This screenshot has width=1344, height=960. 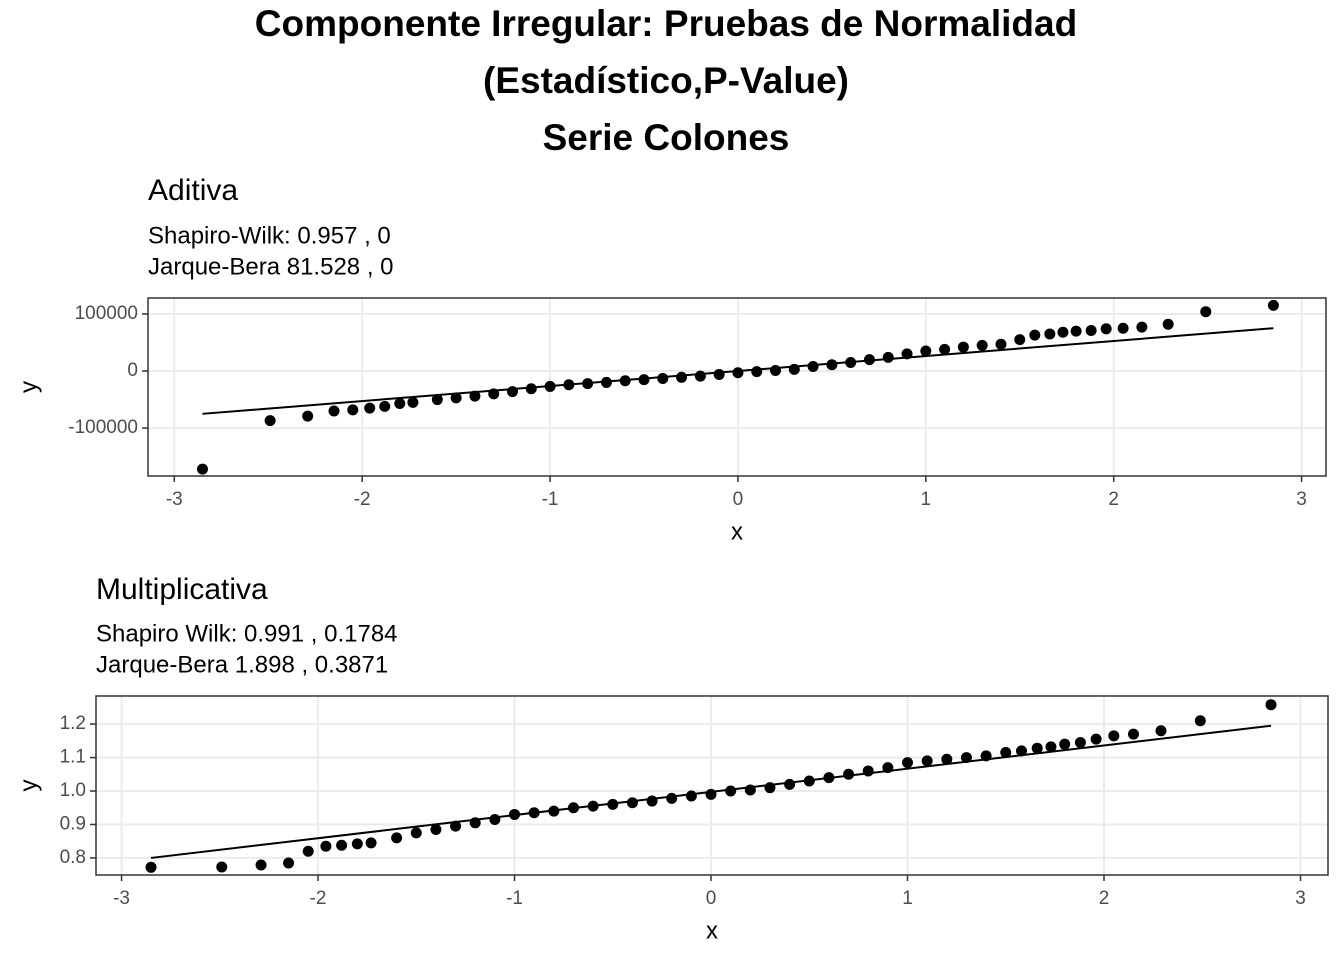 What do you see at coordinates (132, 370) in the screenshot?
I see `y-tick-label: 0` at bounding box center [132, 370].